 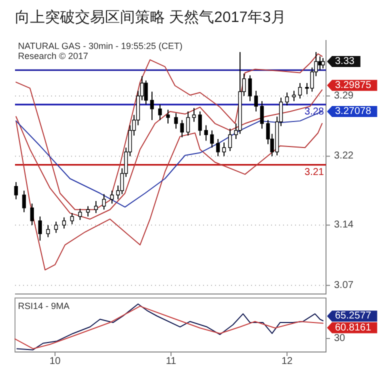 What do you see at coordinates (314, 112) in the screenshot?
I see `ref-line-label: 3.28` at bounding box center [314, 112].